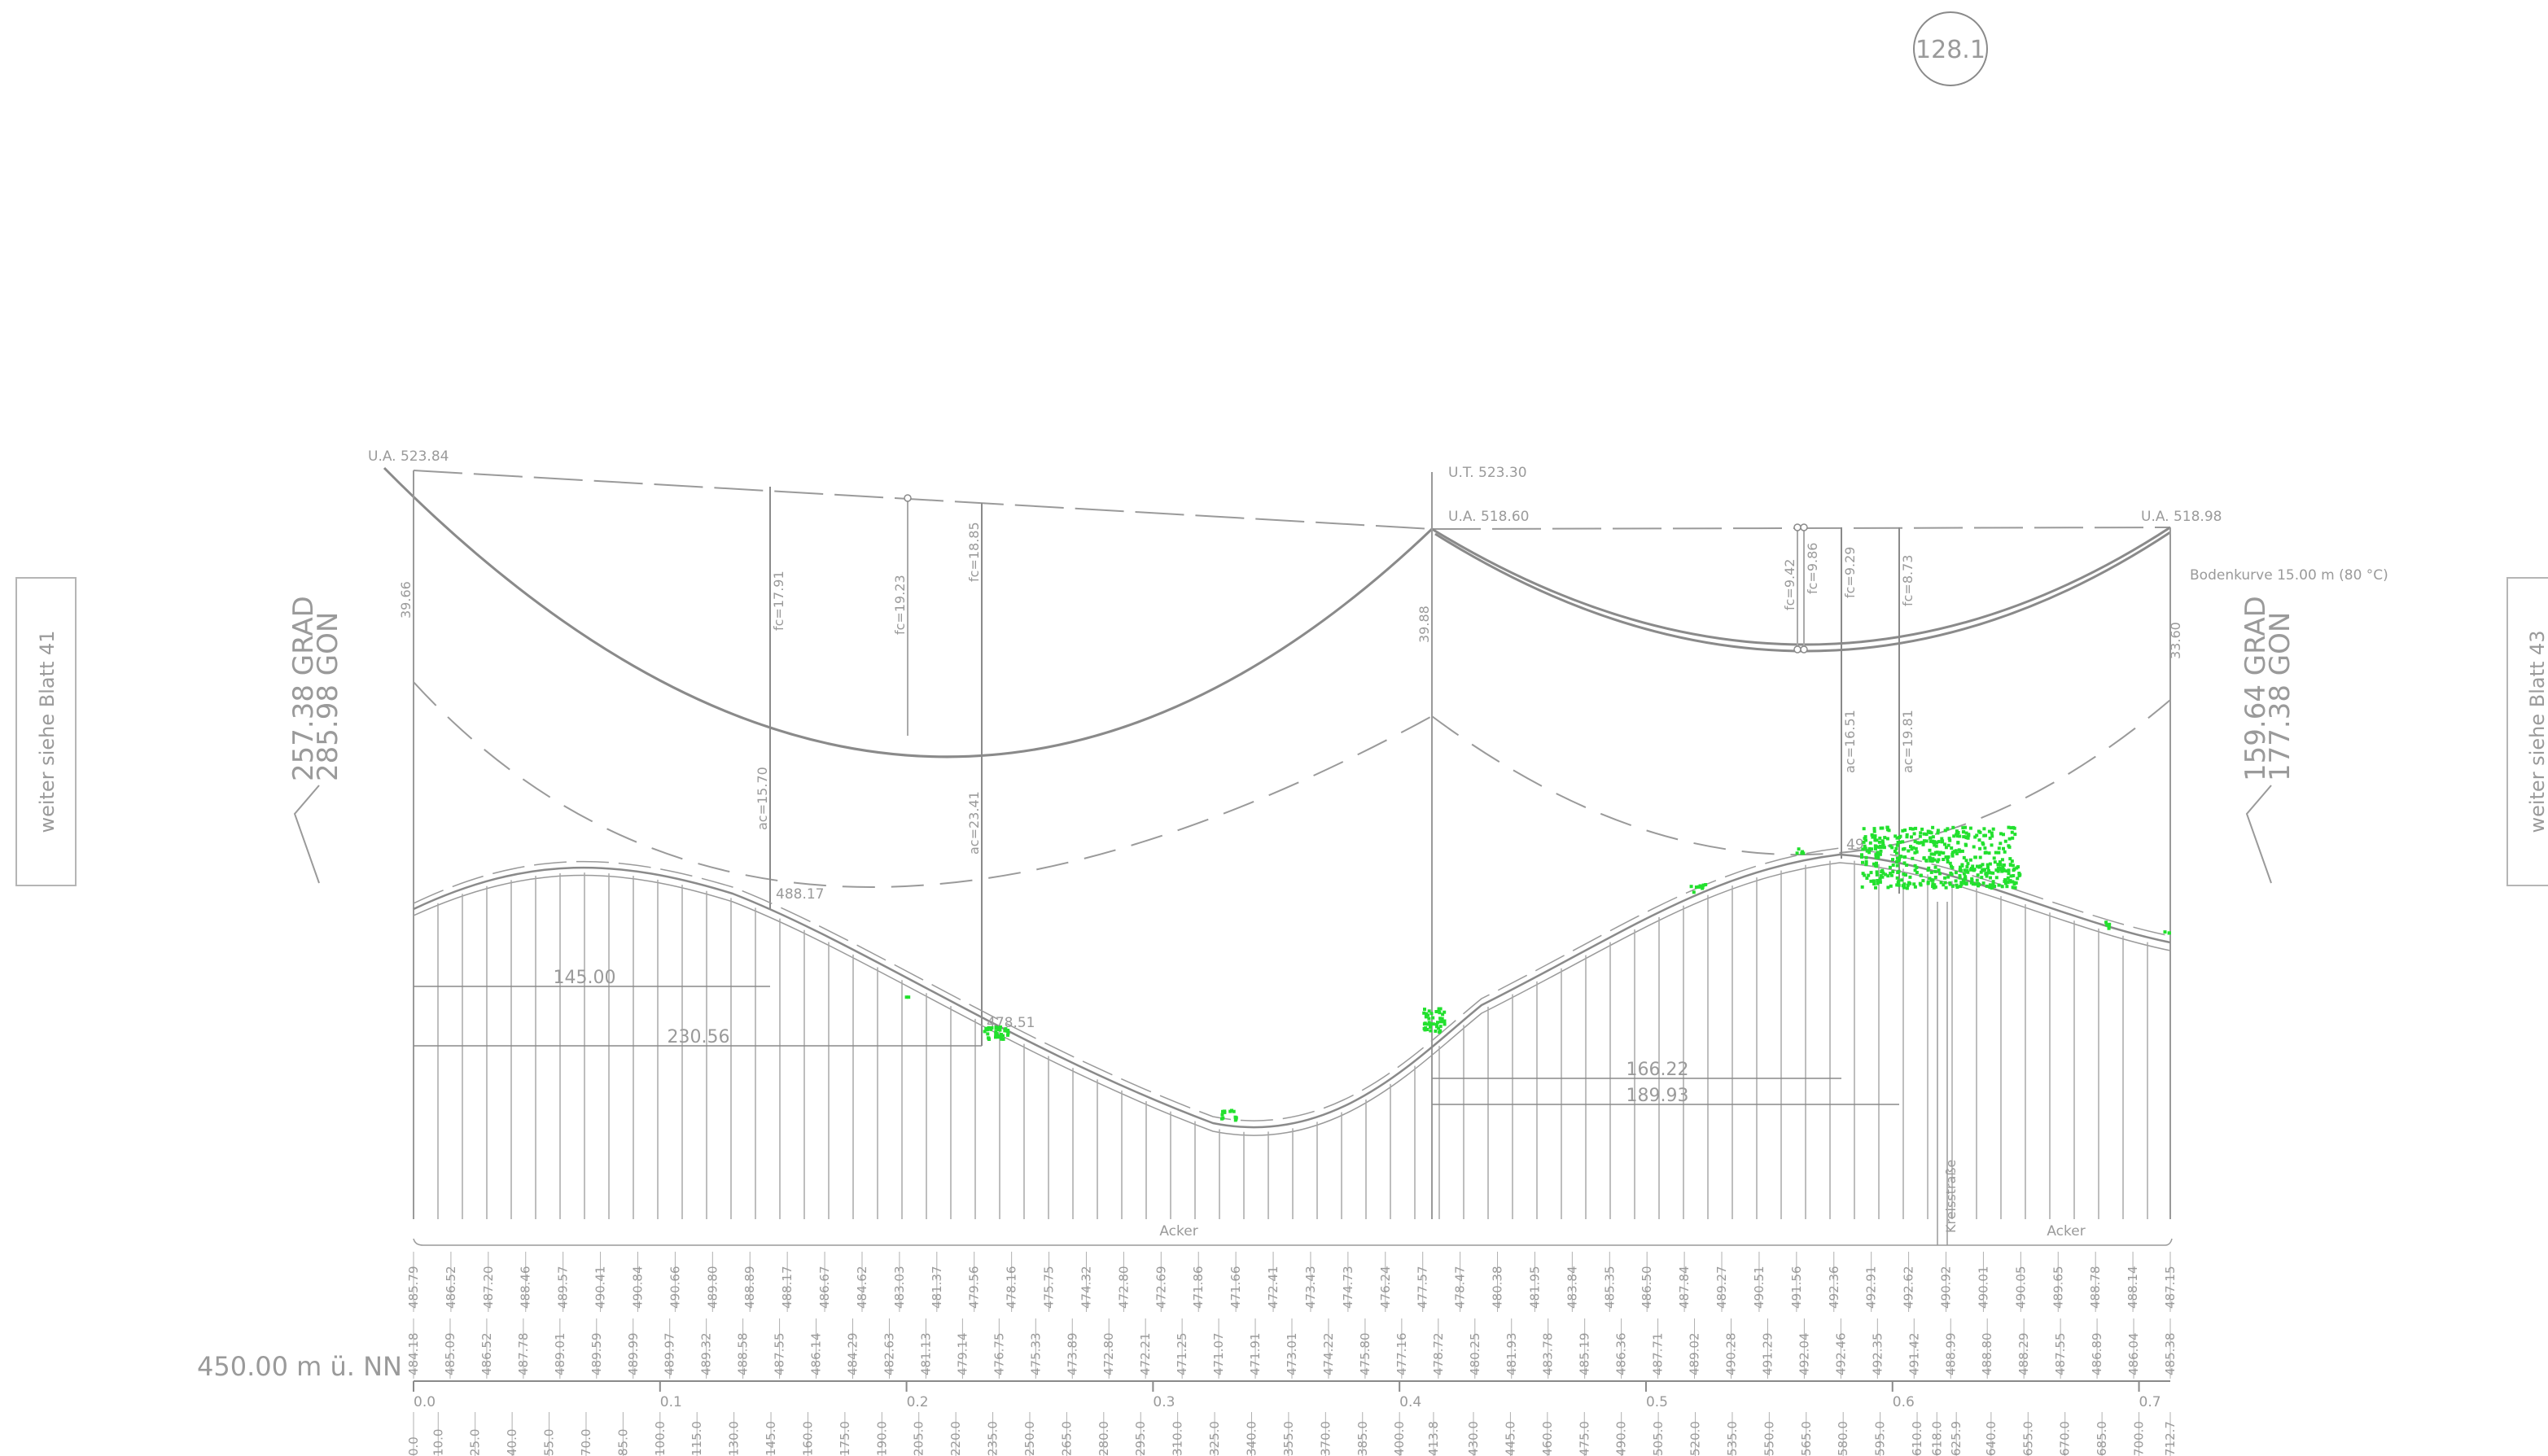 Image resolution: width=2548 pixels, height=1456 pixels. Describe the element at coordinates (1908, 741) in the screenshot. I see `label-ac-19-81: ac=19.81` at that location.